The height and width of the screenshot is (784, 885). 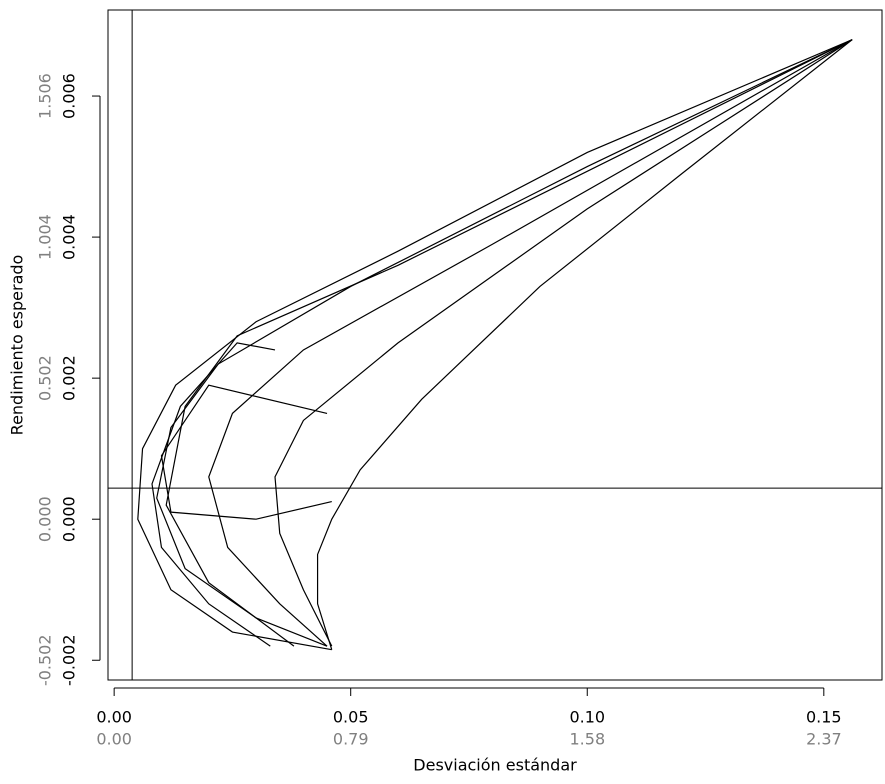 What do you see at coordinates (45, 96) in the screenshot?
I see `y-tick-label: 1.506` at bounding box center [45, 96].